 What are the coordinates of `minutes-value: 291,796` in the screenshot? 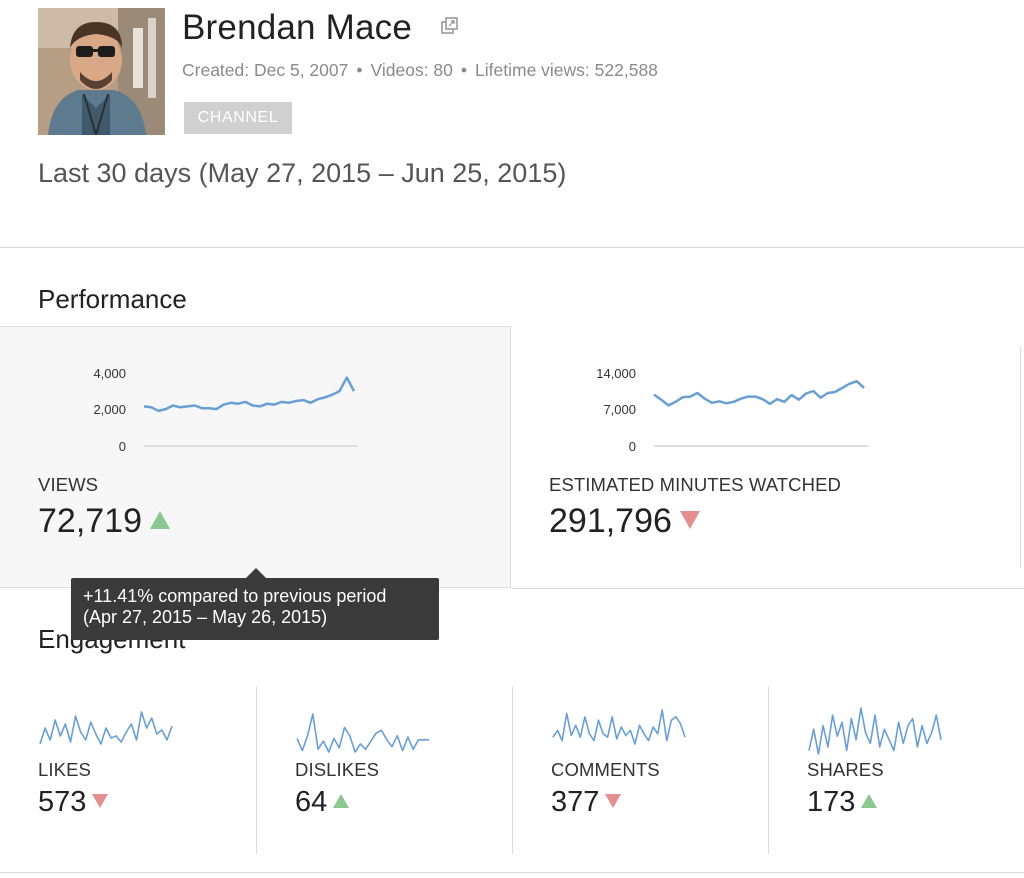 It's located at (624, 521).